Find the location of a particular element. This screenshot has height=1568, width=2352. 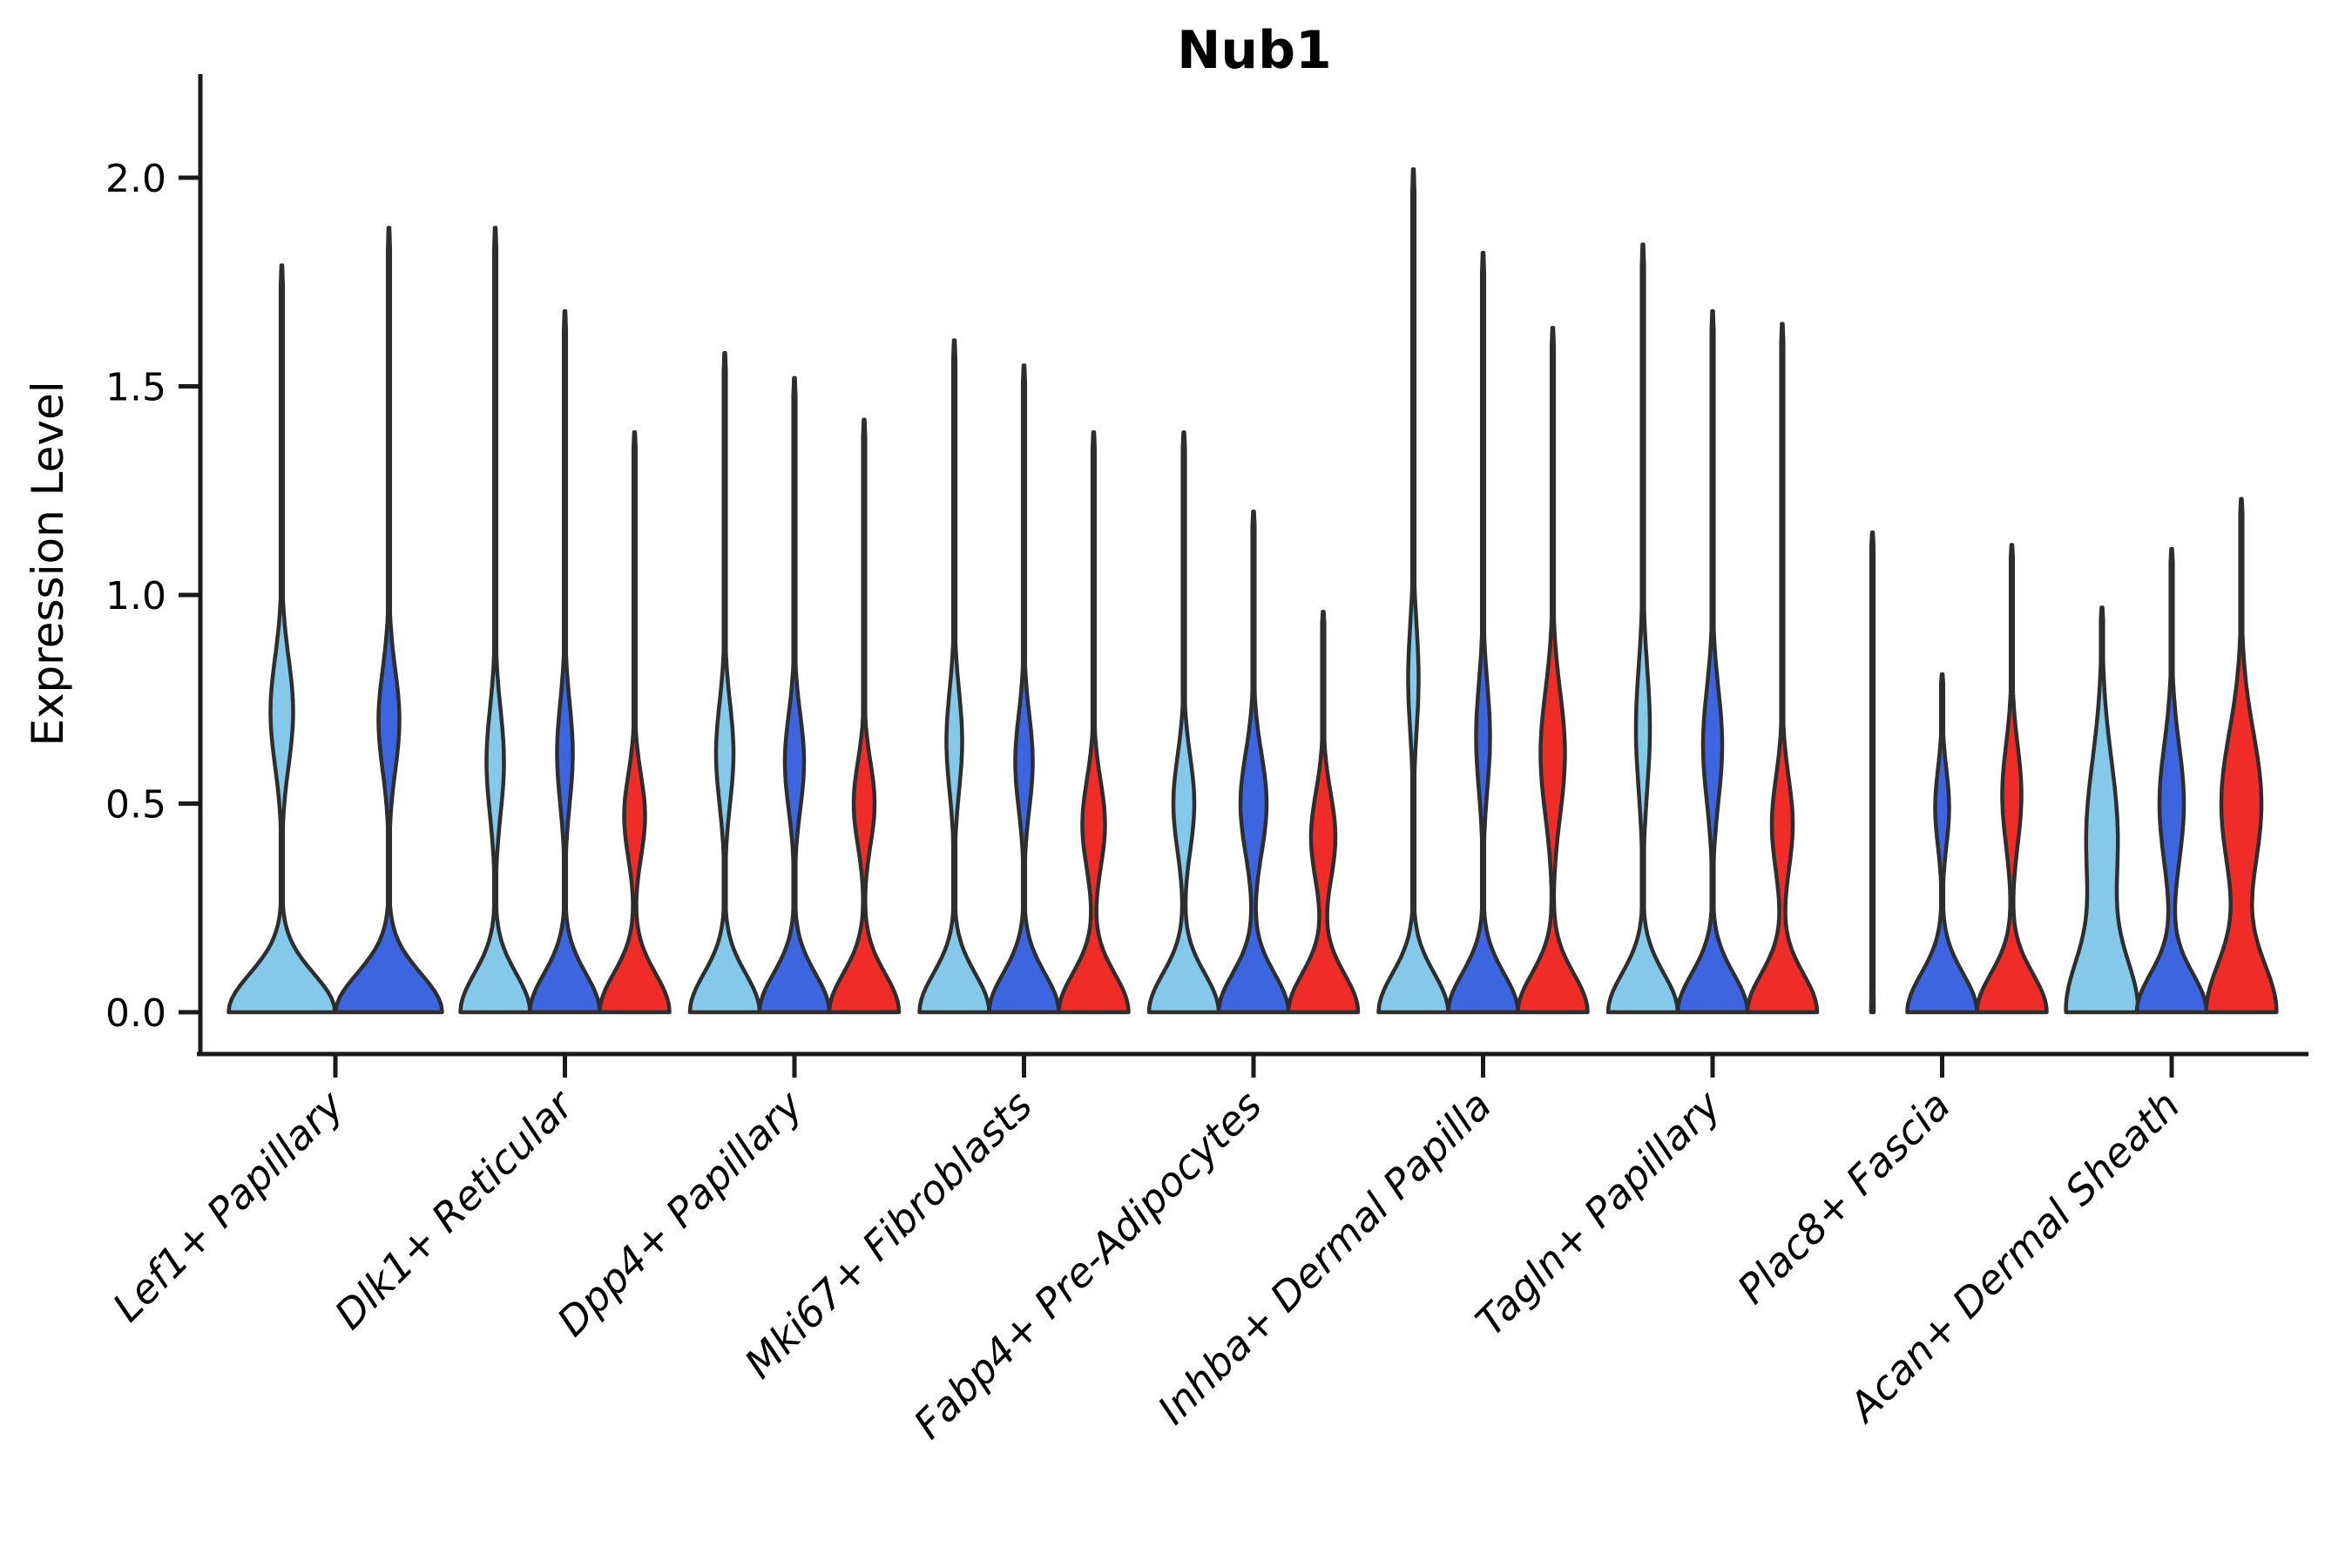

violin-mki67-fibroblasts-red is located at coordinates (1094, 722).